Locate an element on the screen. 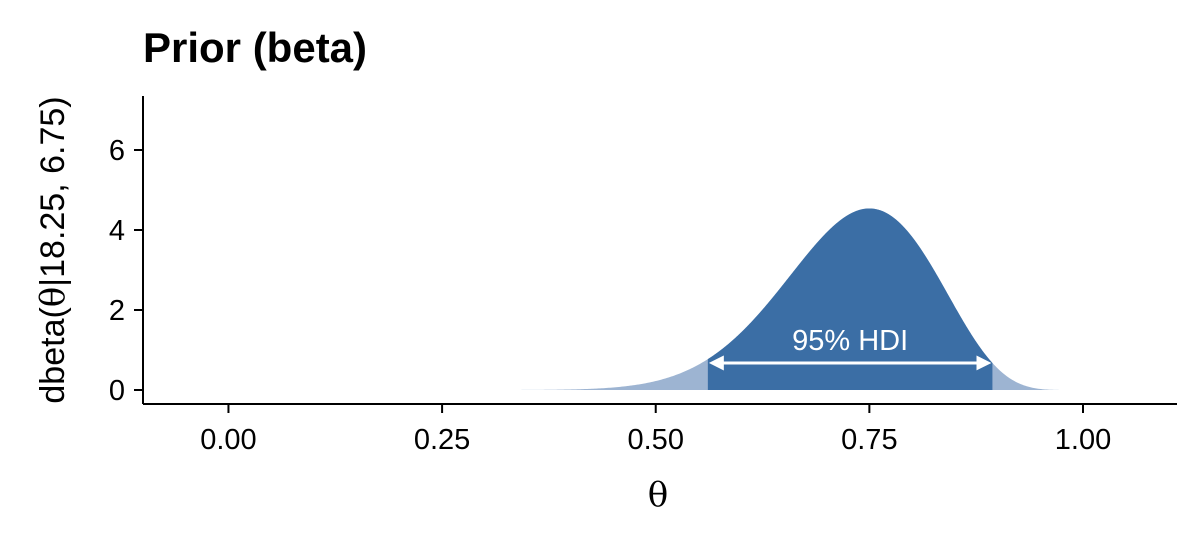 This screenshot has height=545, width=1200. x-tick-label-2: 0.50 is located at coordinates (656, 440).